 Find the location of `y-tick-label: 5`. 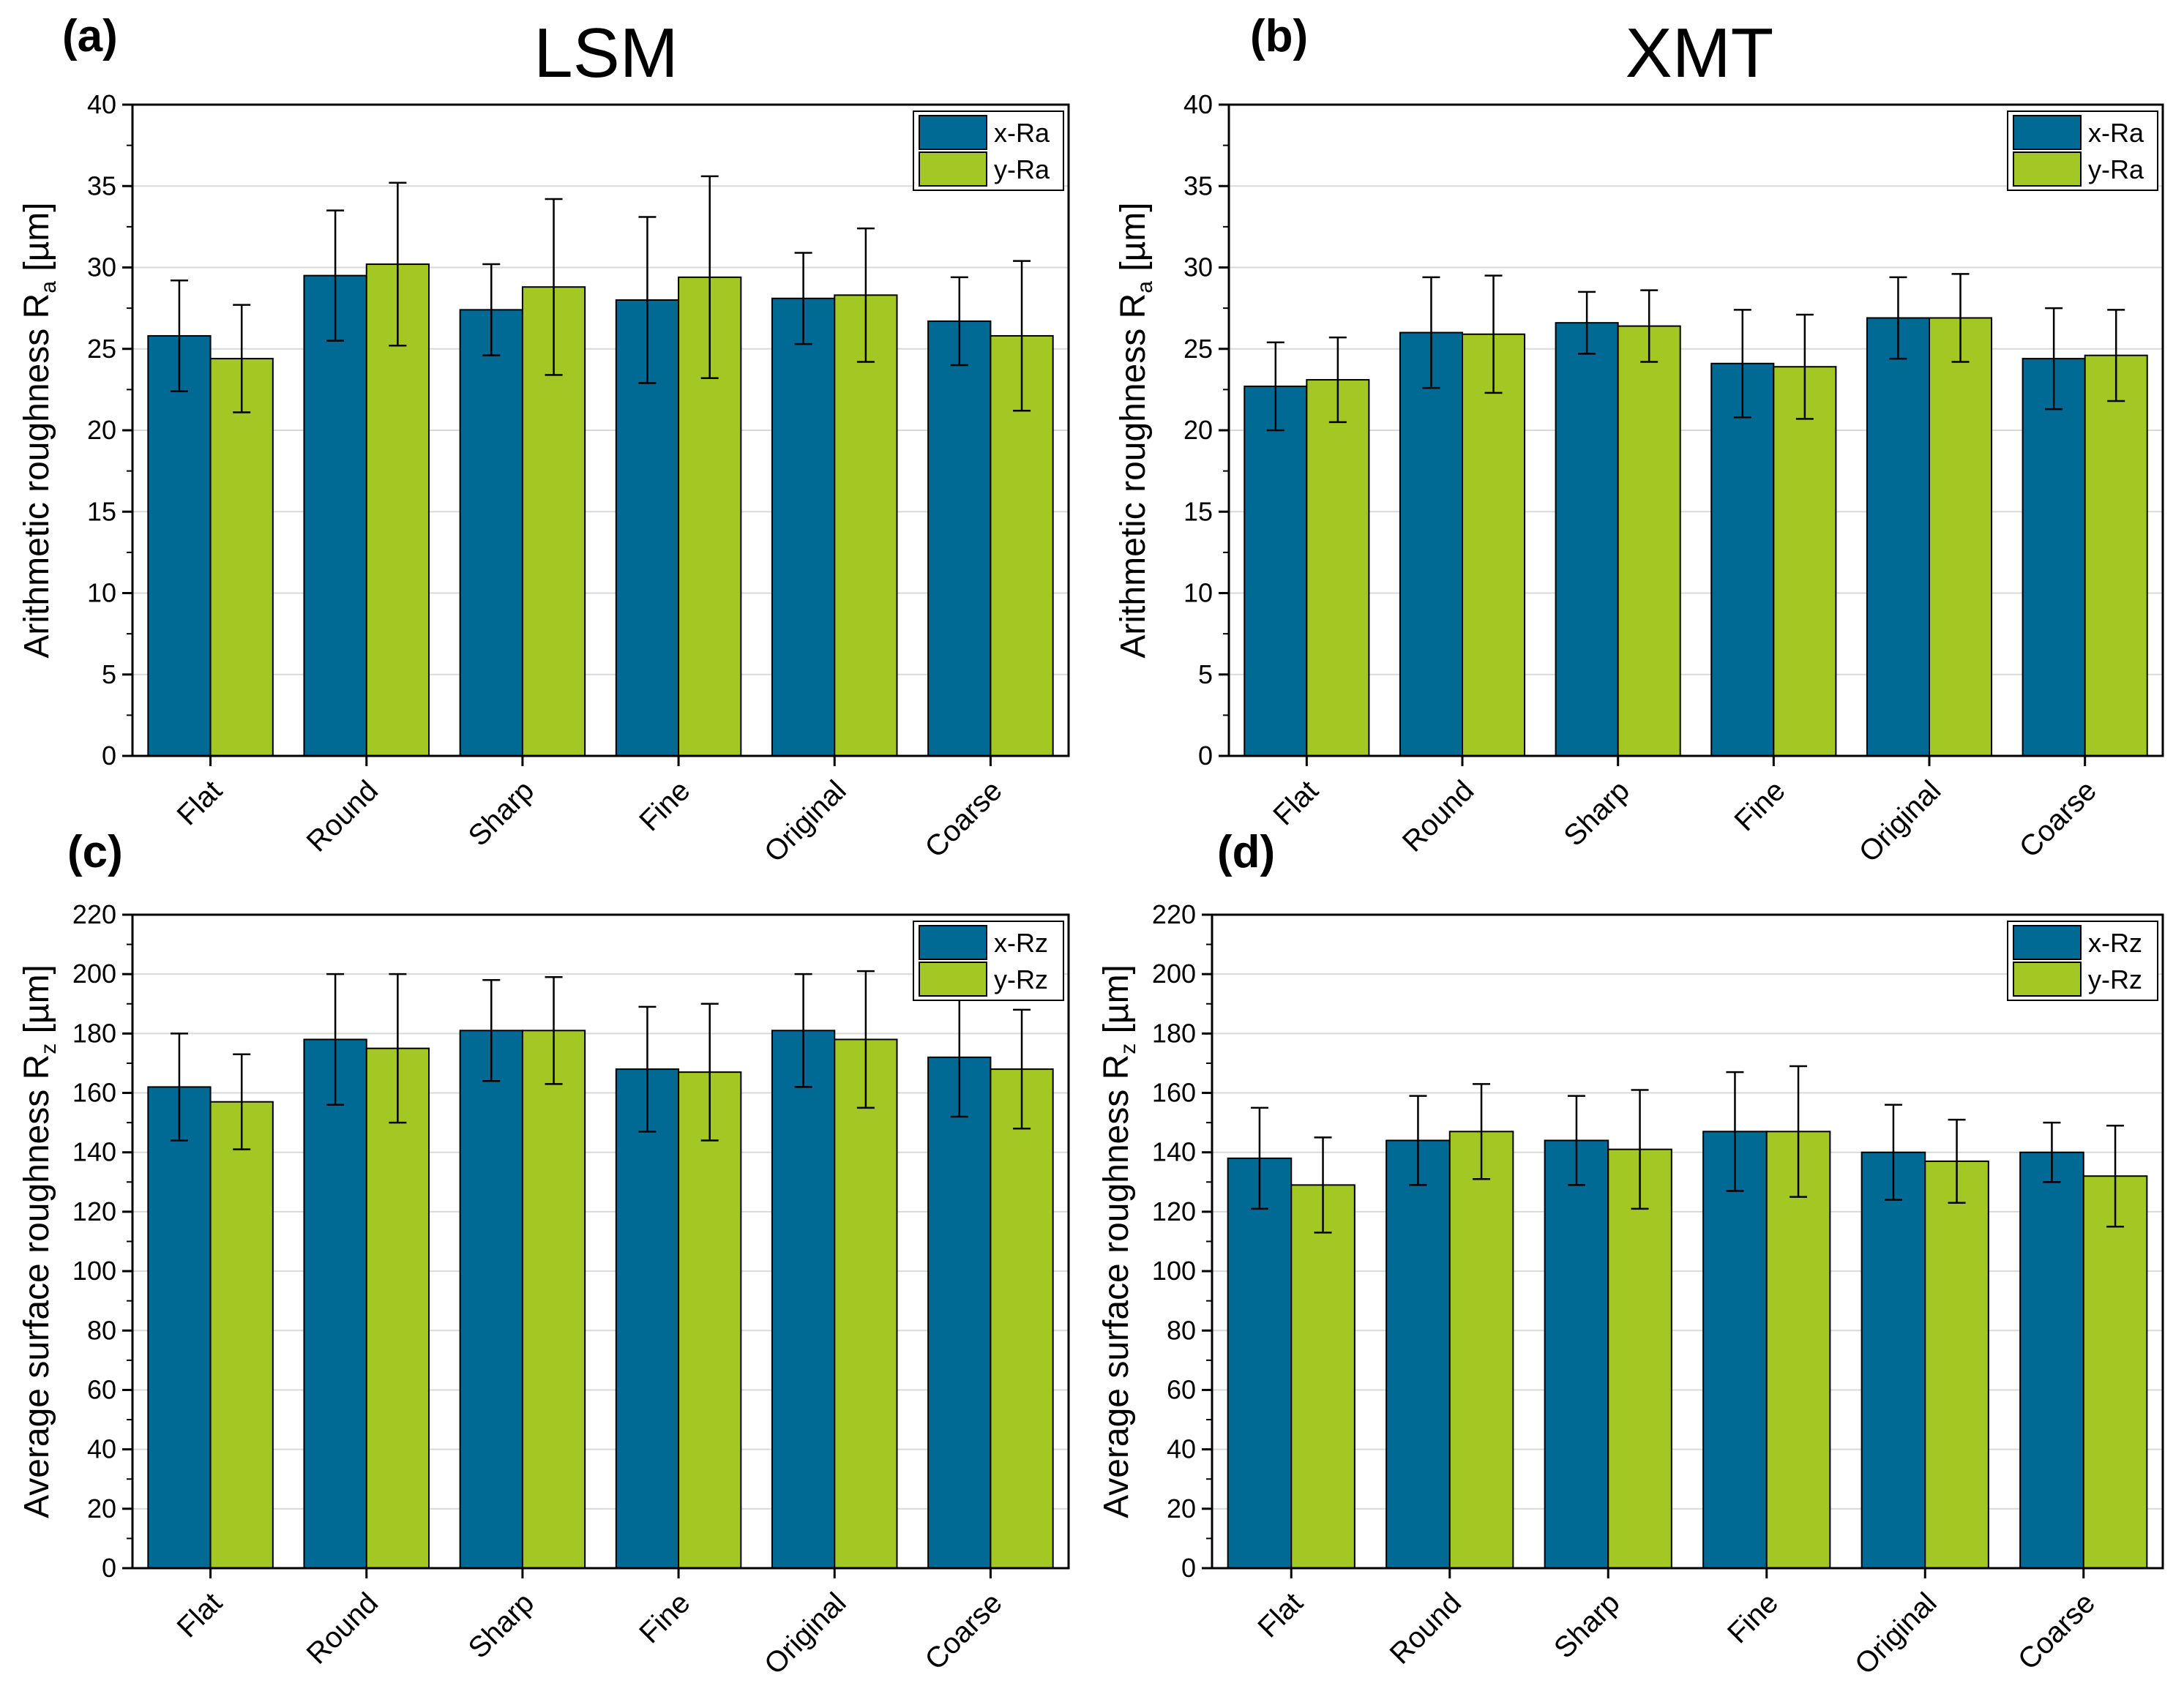

y-tick-label: 5 is located at coordinates (1205, 674).